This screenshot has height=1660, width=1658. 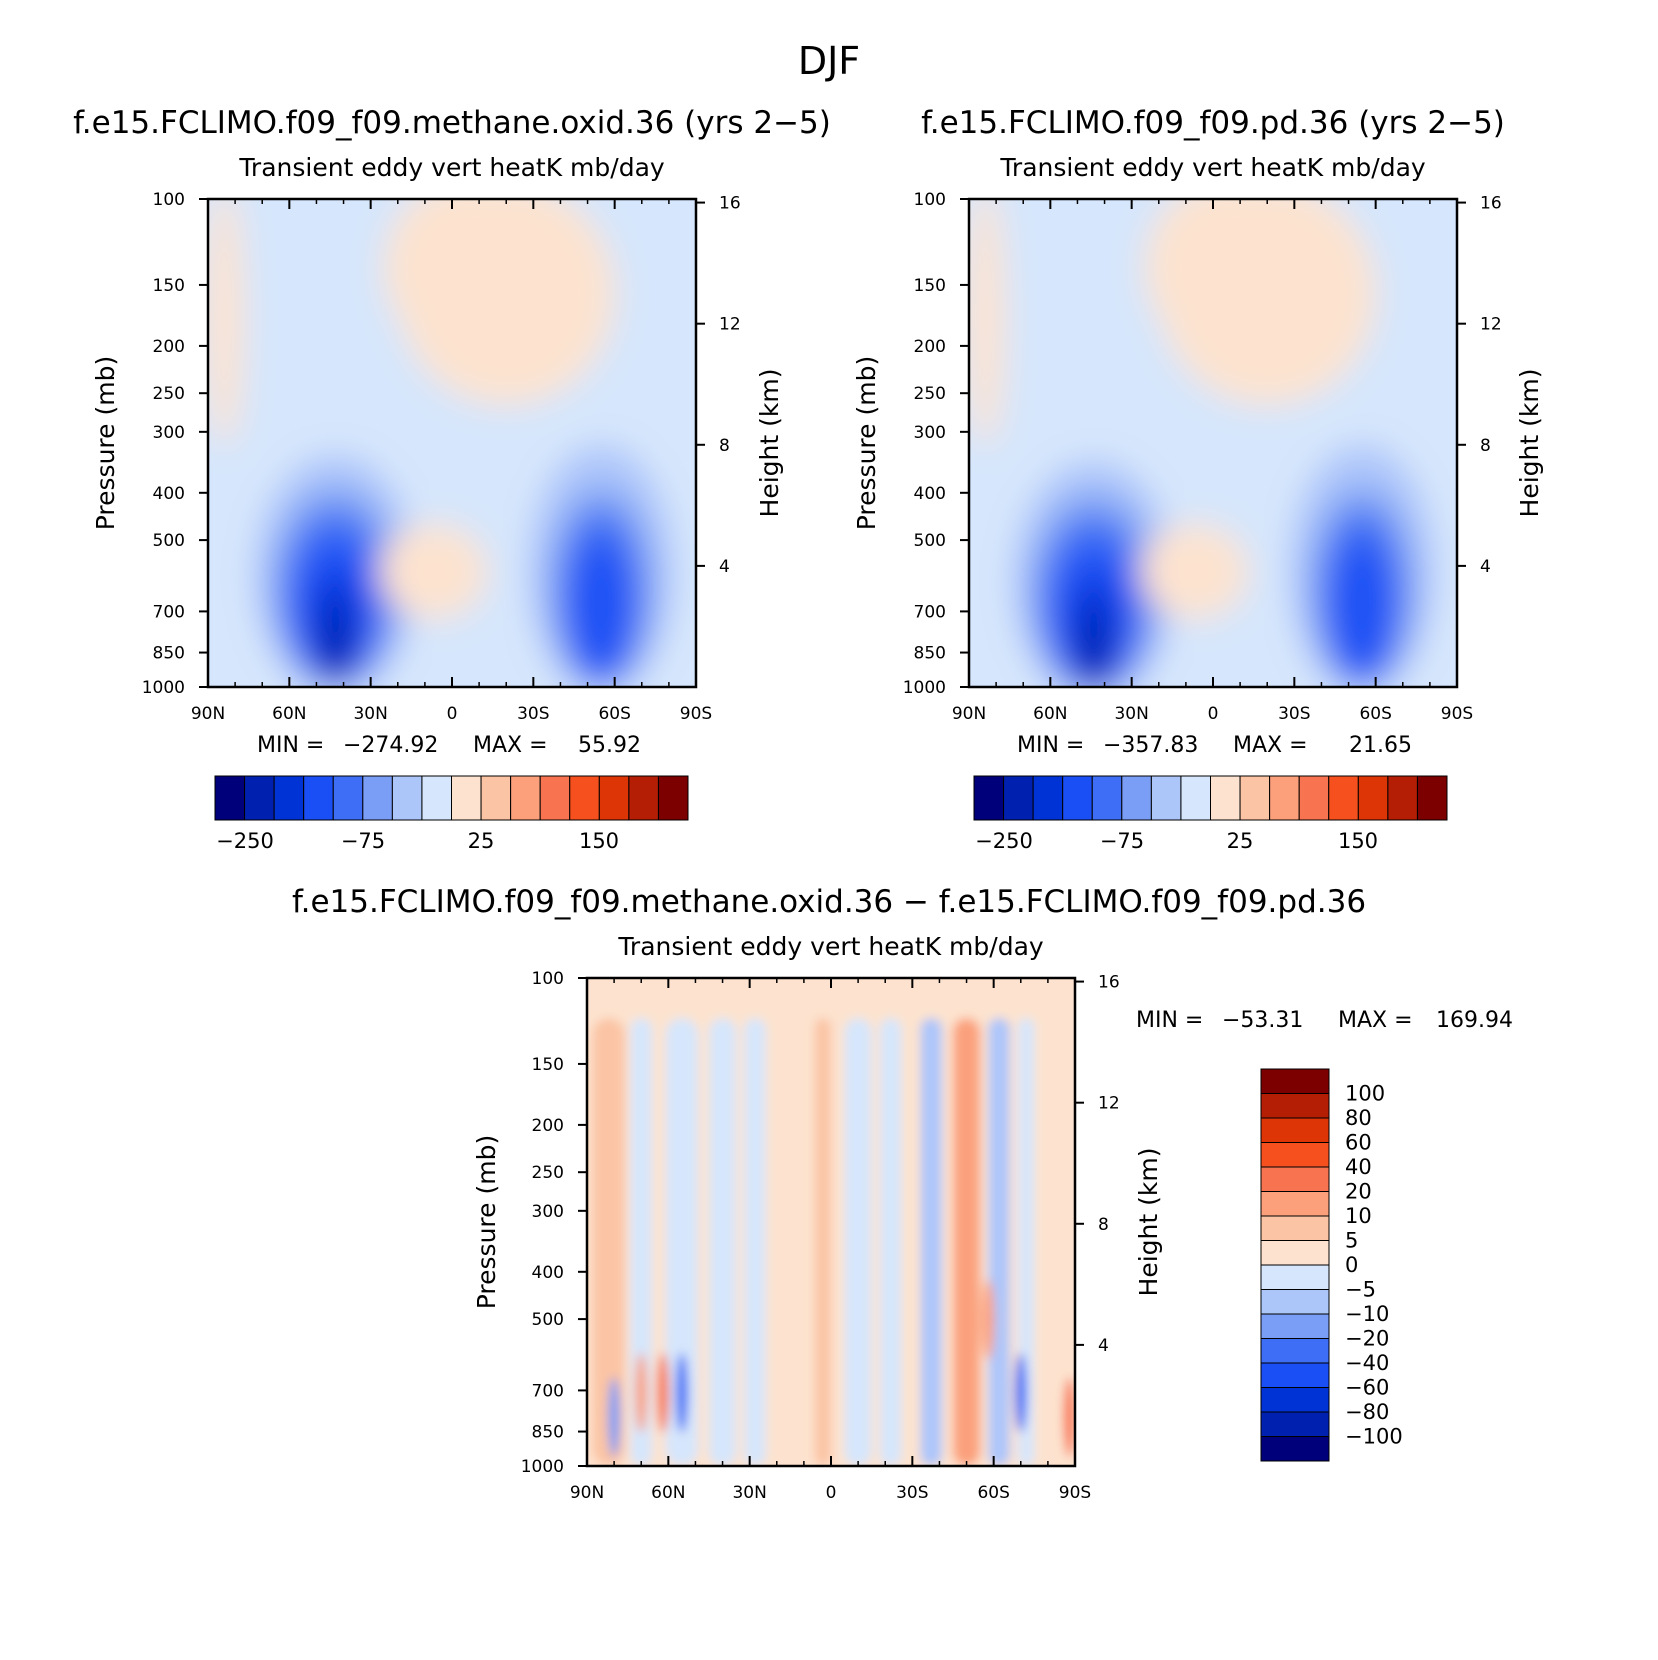 What do you see at coordinates (1213, 123) in the screenshot?
I see `panel-title: f.e15.FCLIMO.f09_f09.pd.36 (yrs 2−5)` at bounding box center [1213, 123].